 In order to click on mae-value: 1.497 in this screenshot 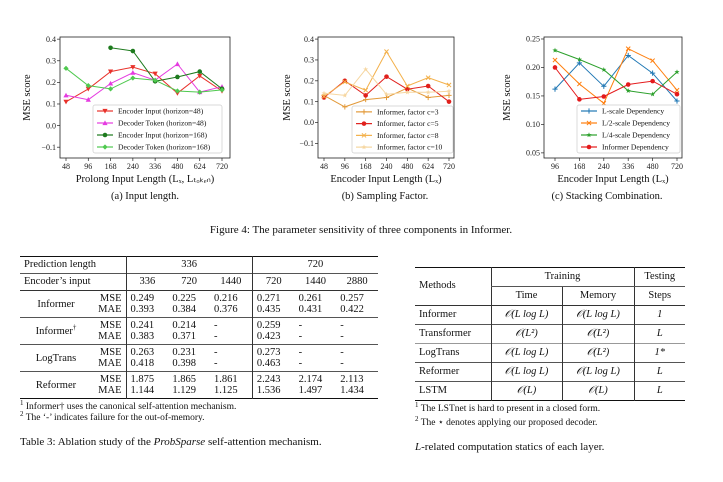, I will do `click(310, 390)`.